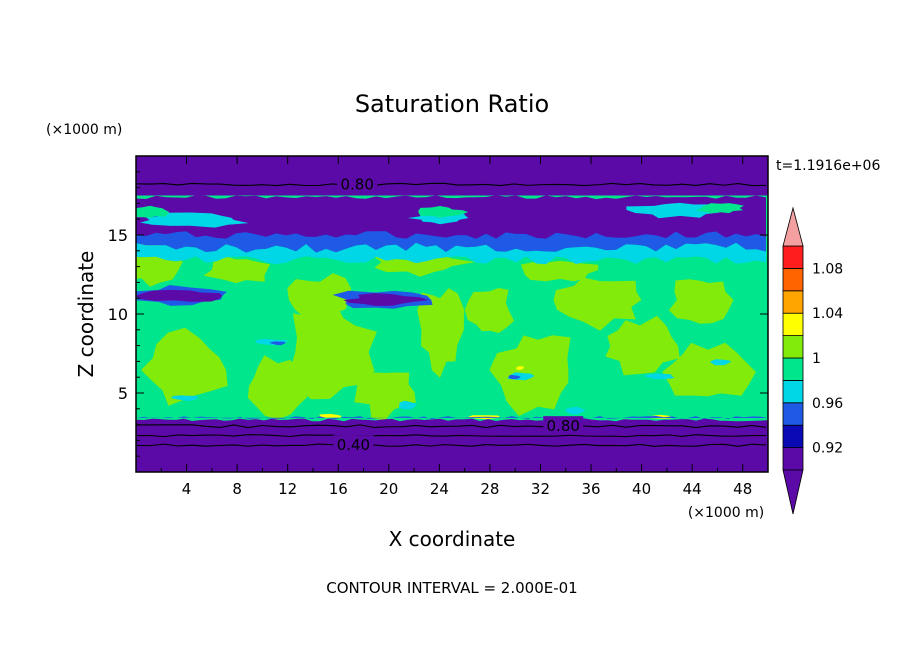 This screenshot has height=654, width=904. What do you see at coordinates (489, 489) in the screenshot?
I see `x-tick-label: 28` at bounding box center [489, 489].